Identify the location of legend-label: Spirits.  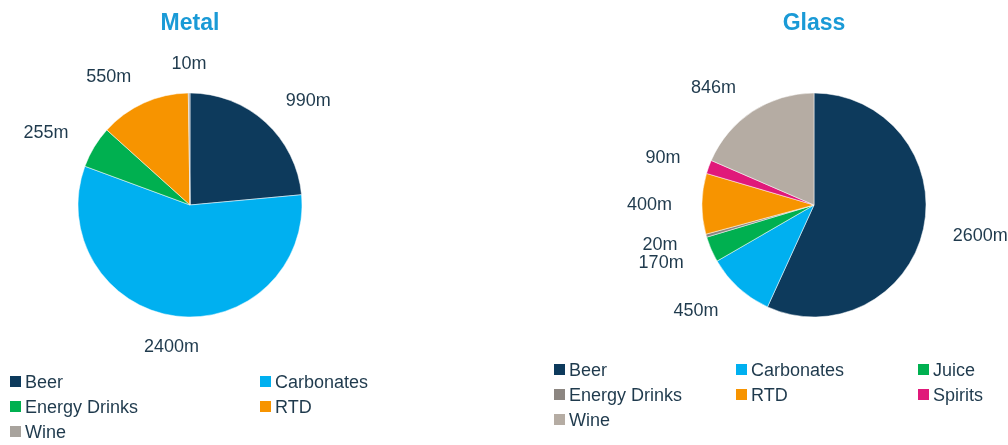
(958, 395).